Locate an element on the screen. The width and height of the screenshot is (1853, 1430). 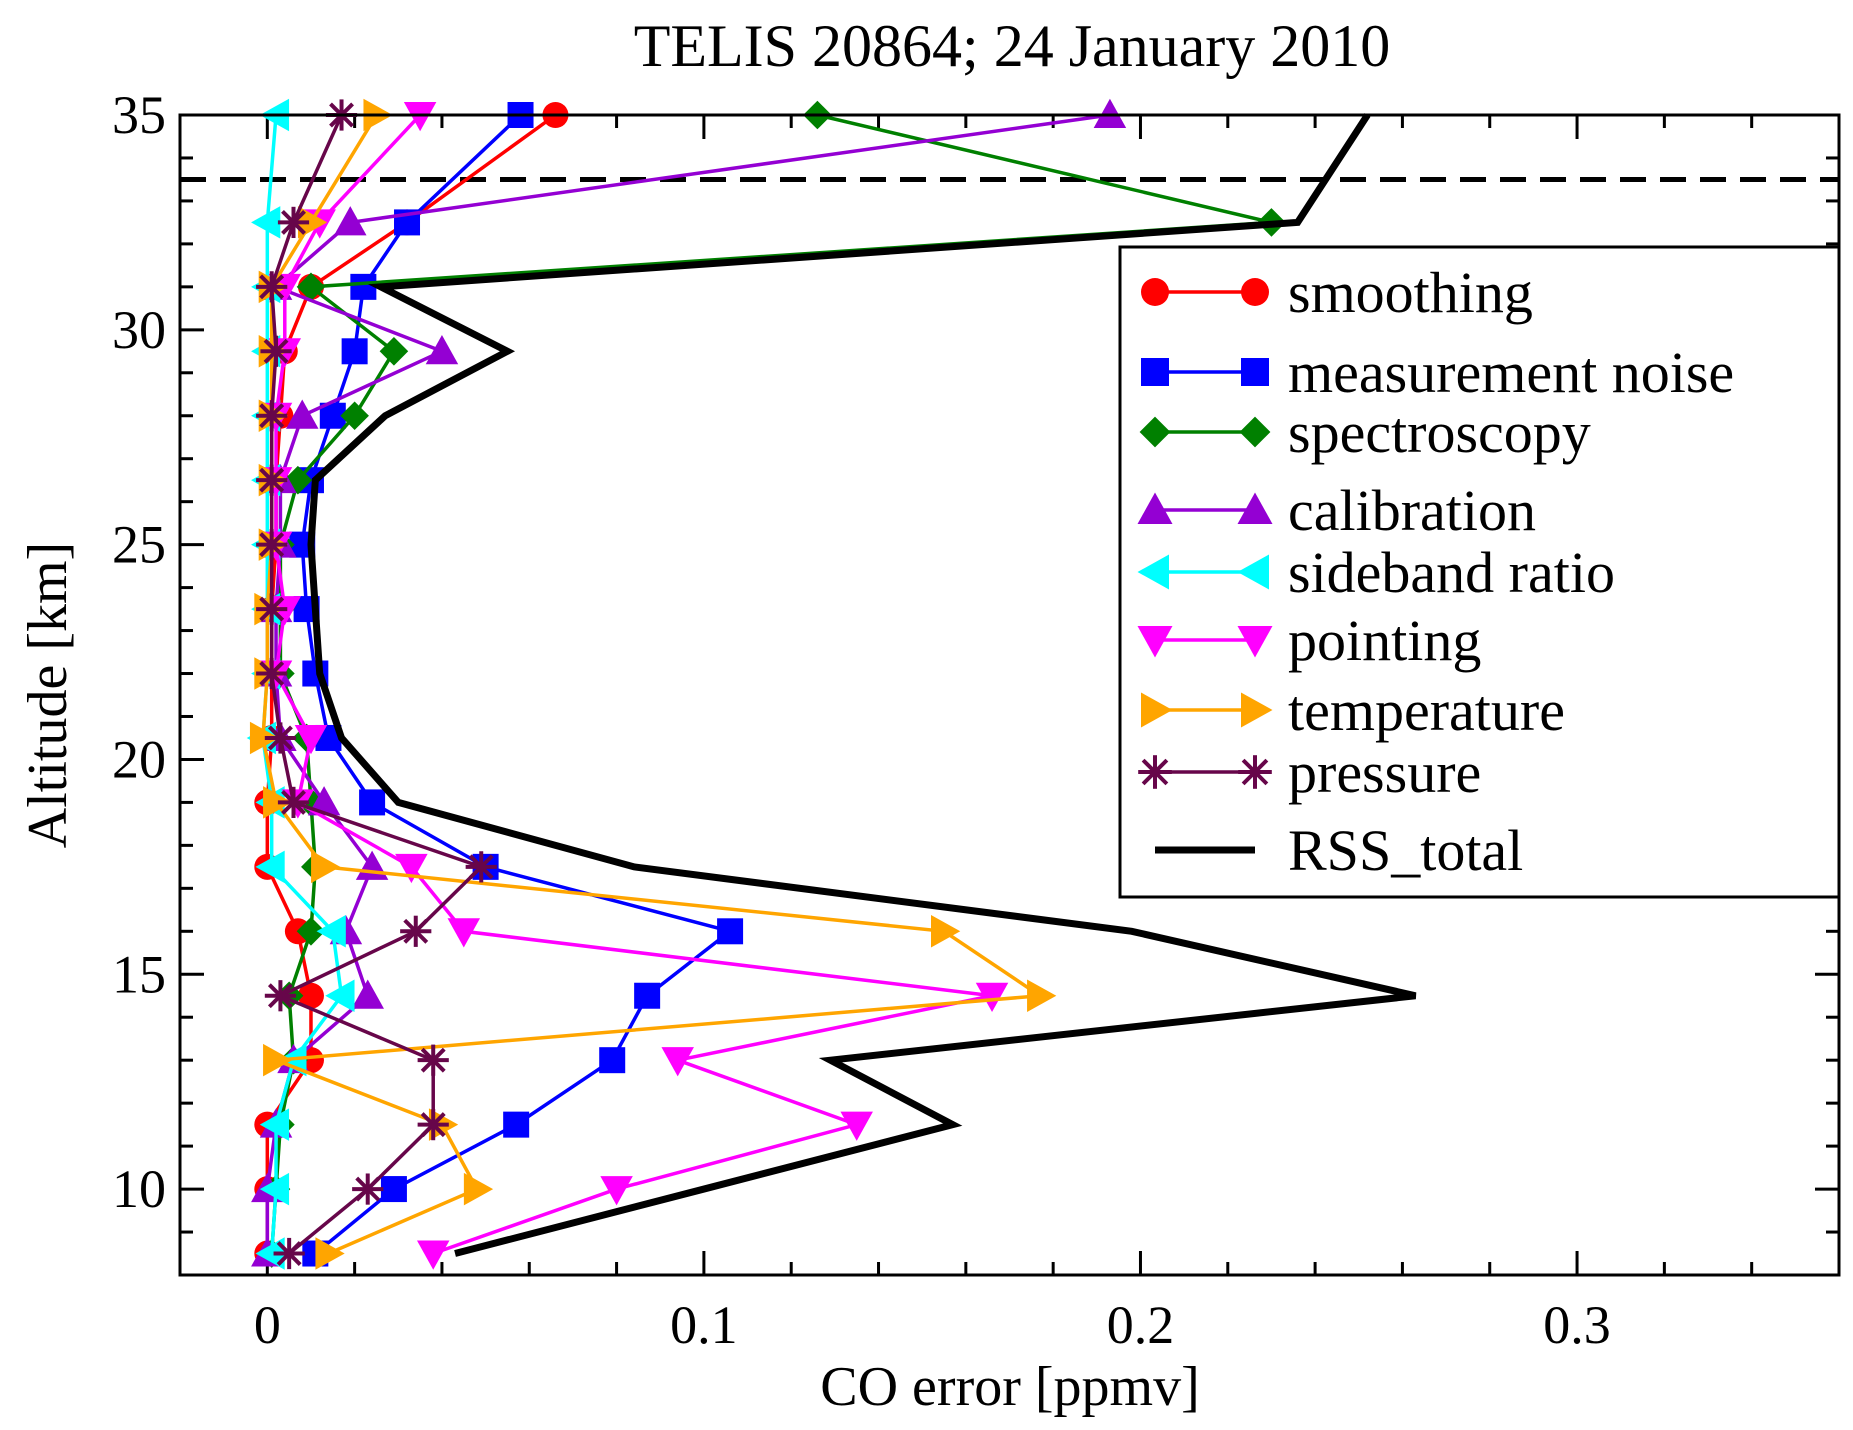
legend-label: measurement noise is located at coordinates (1511, 372).